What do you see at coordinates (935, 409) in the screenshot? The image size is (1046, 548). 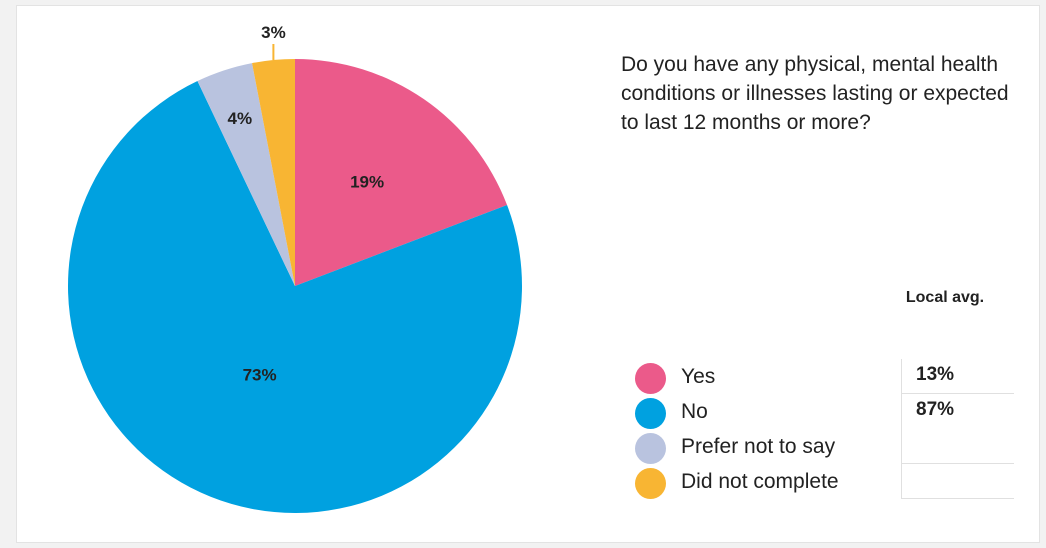 I see `local-average-value: 87%` at bounding box center [935, 409].